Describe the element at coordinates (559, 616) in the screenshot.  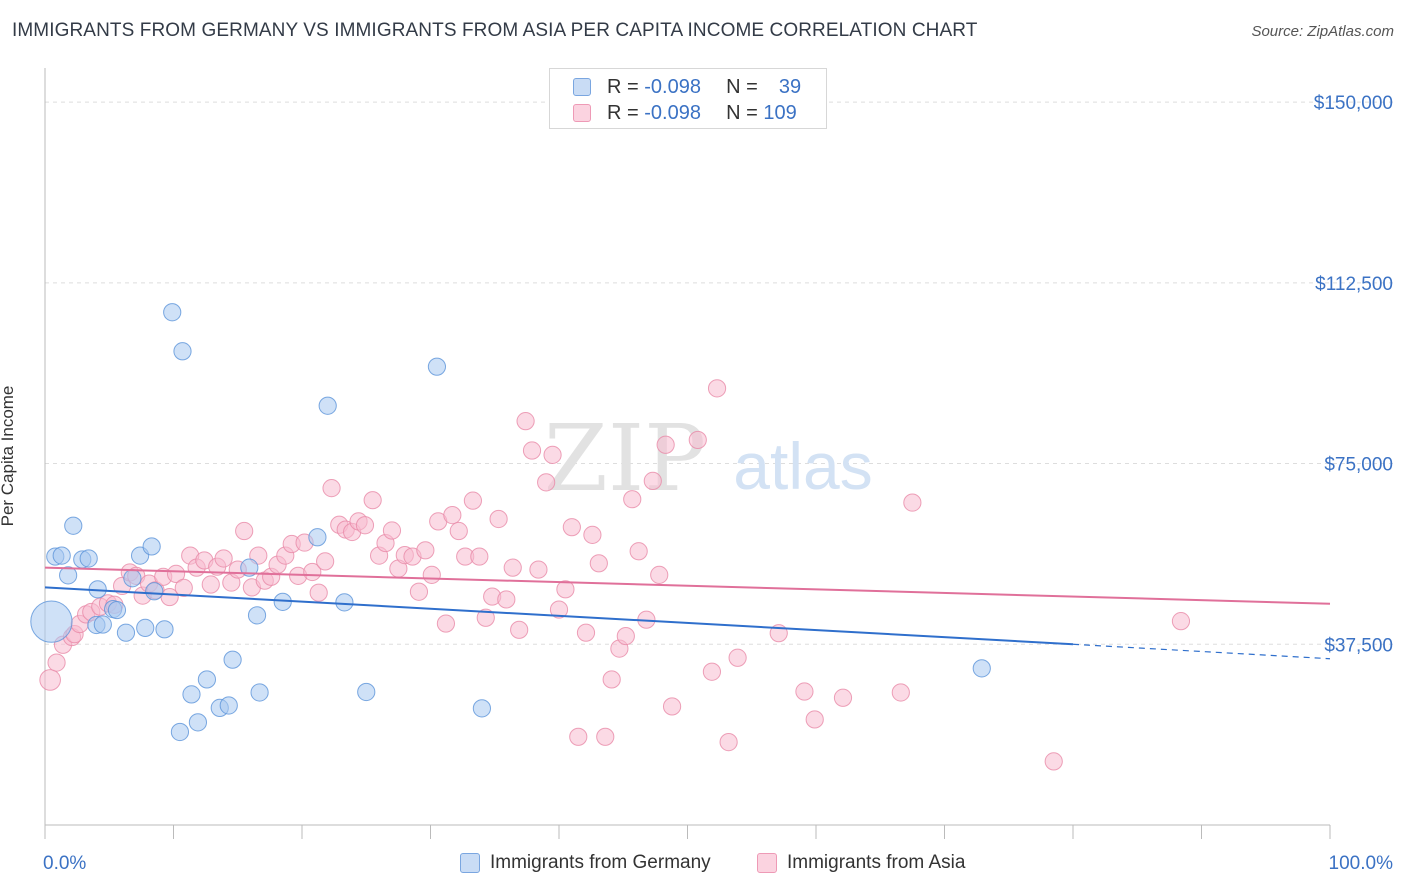
I see `trend-line-germany` at that location.